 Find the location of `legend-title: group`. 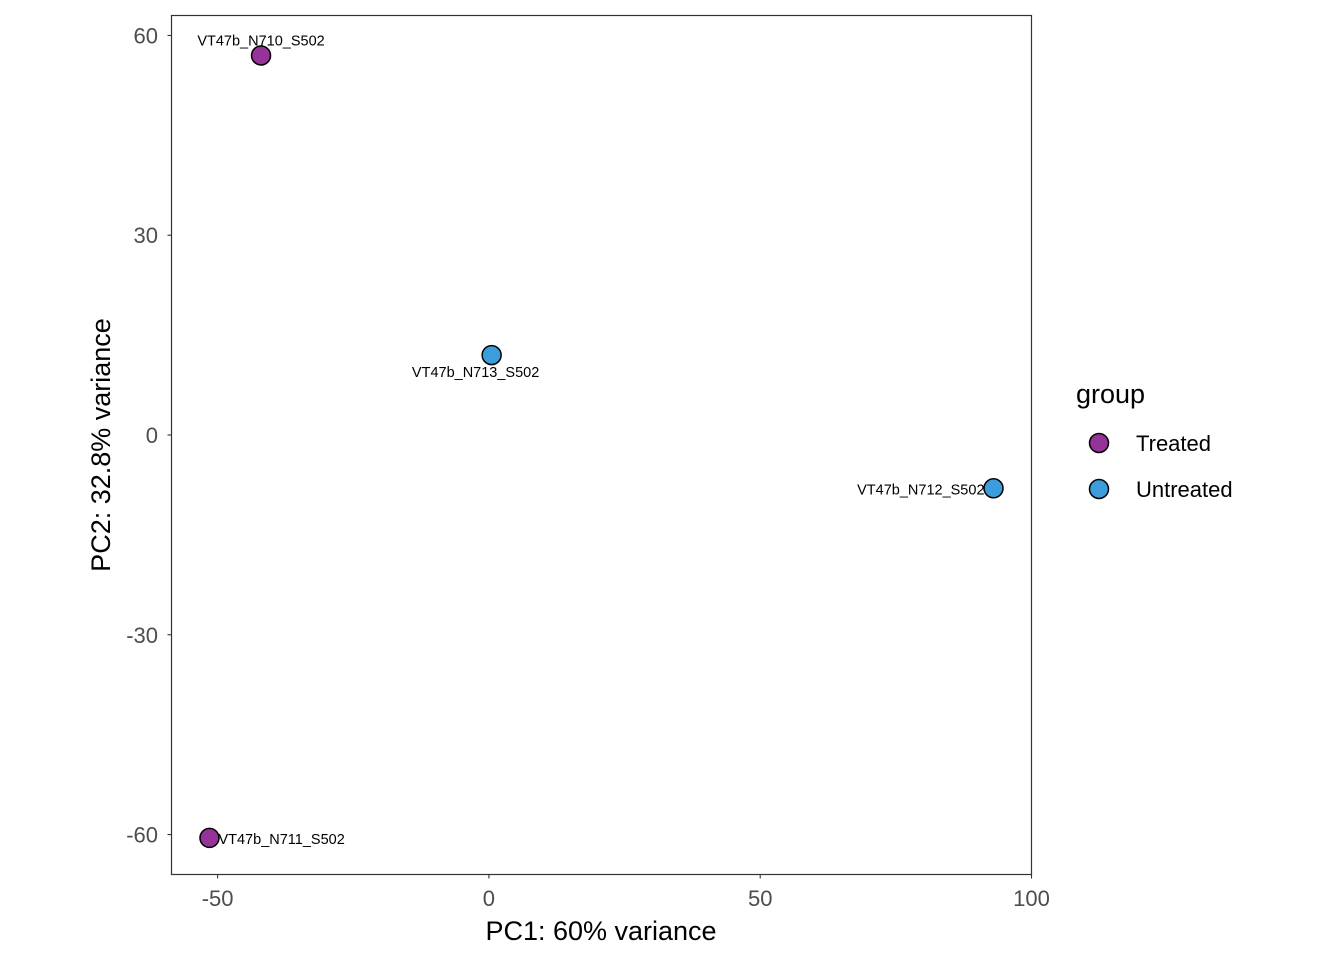

legend-title: group is located at coordinates (1110, 394).